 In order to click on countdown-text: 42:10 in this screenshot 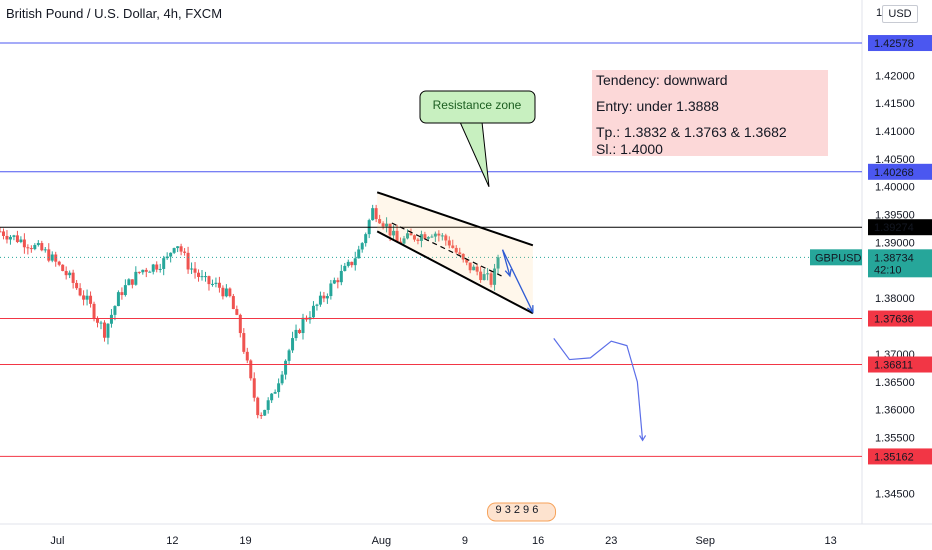, I will do `click(888, 270)`.